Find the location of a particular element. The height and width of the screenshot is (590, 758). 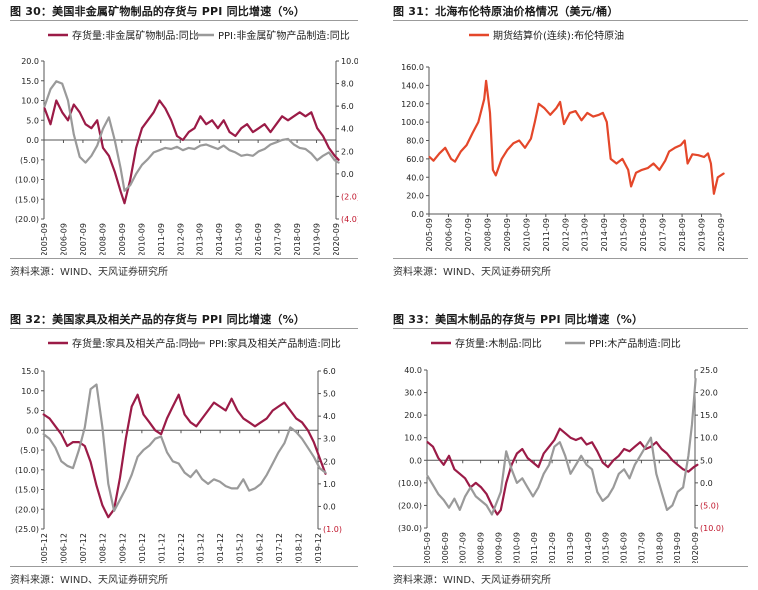

legend-label: PPI:非金属矿物产品制造:同比 is located at coordinates (284, 35).